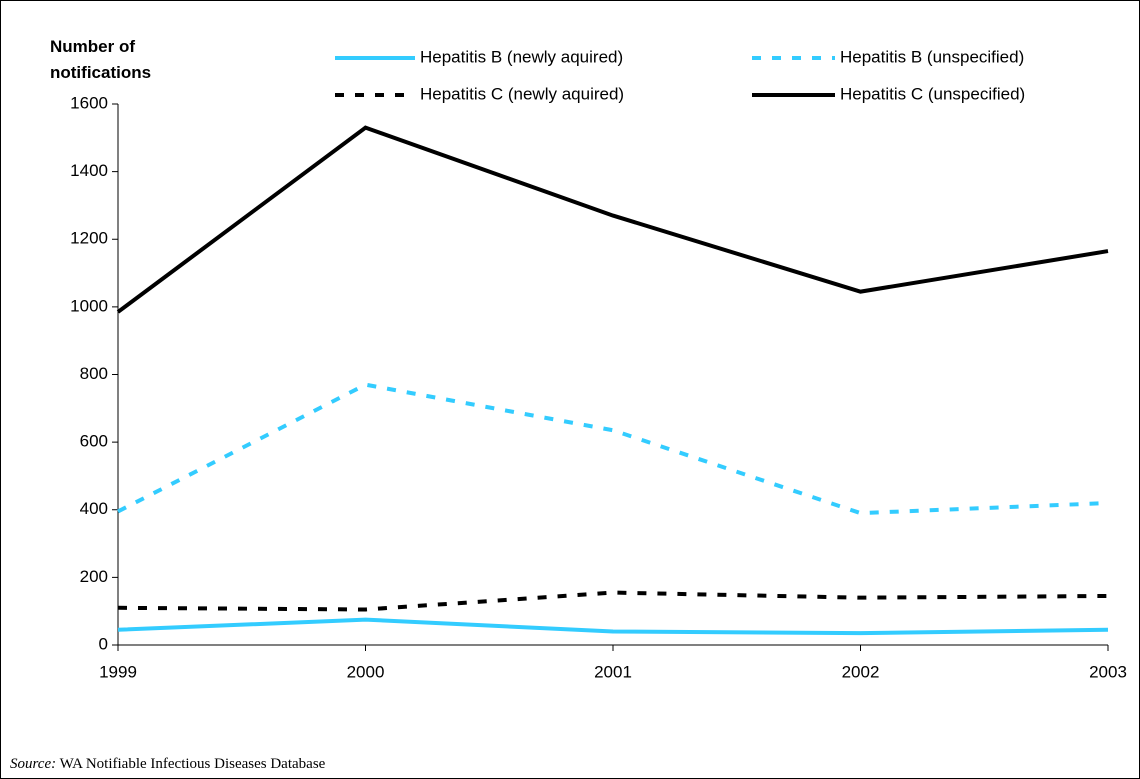 The height and width of the screenshot is (779, 1140). Describe the element at coordinates (101, 59) in the screenshot. I see `y-axis-label: Number of notifications` at that location.